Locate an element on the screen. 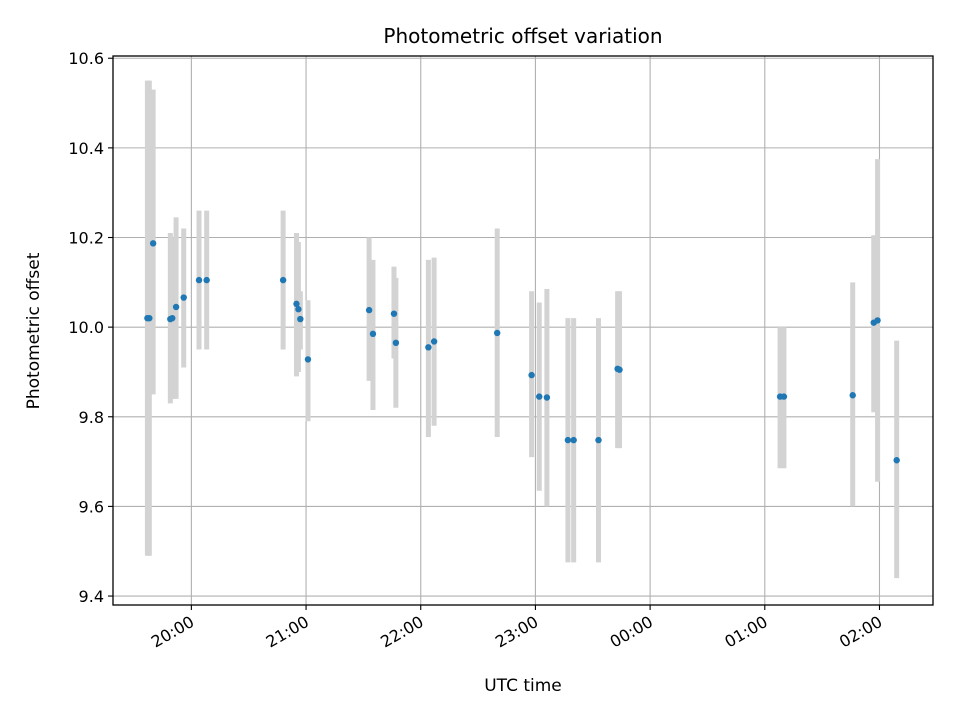  y-axis: 9.4 9.6 9.8 10.0 10.2 10.4 10.6 is located at coordinates (90, 327).